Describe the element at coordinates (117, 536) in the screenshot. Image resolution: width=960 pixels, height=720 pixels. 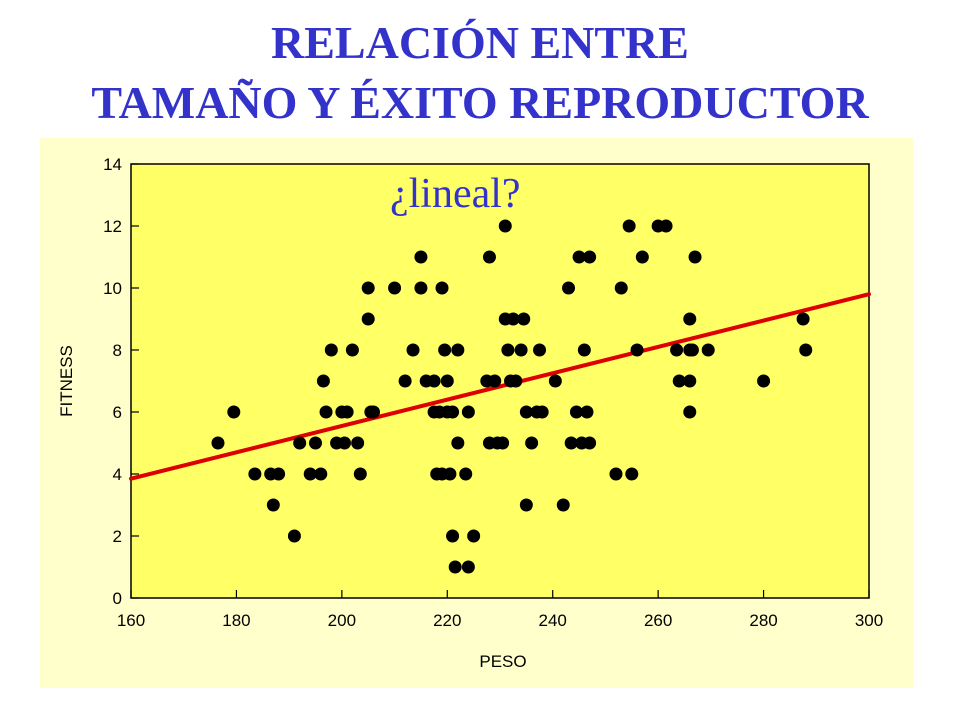
I see `y-tick-label: 2` at that location.